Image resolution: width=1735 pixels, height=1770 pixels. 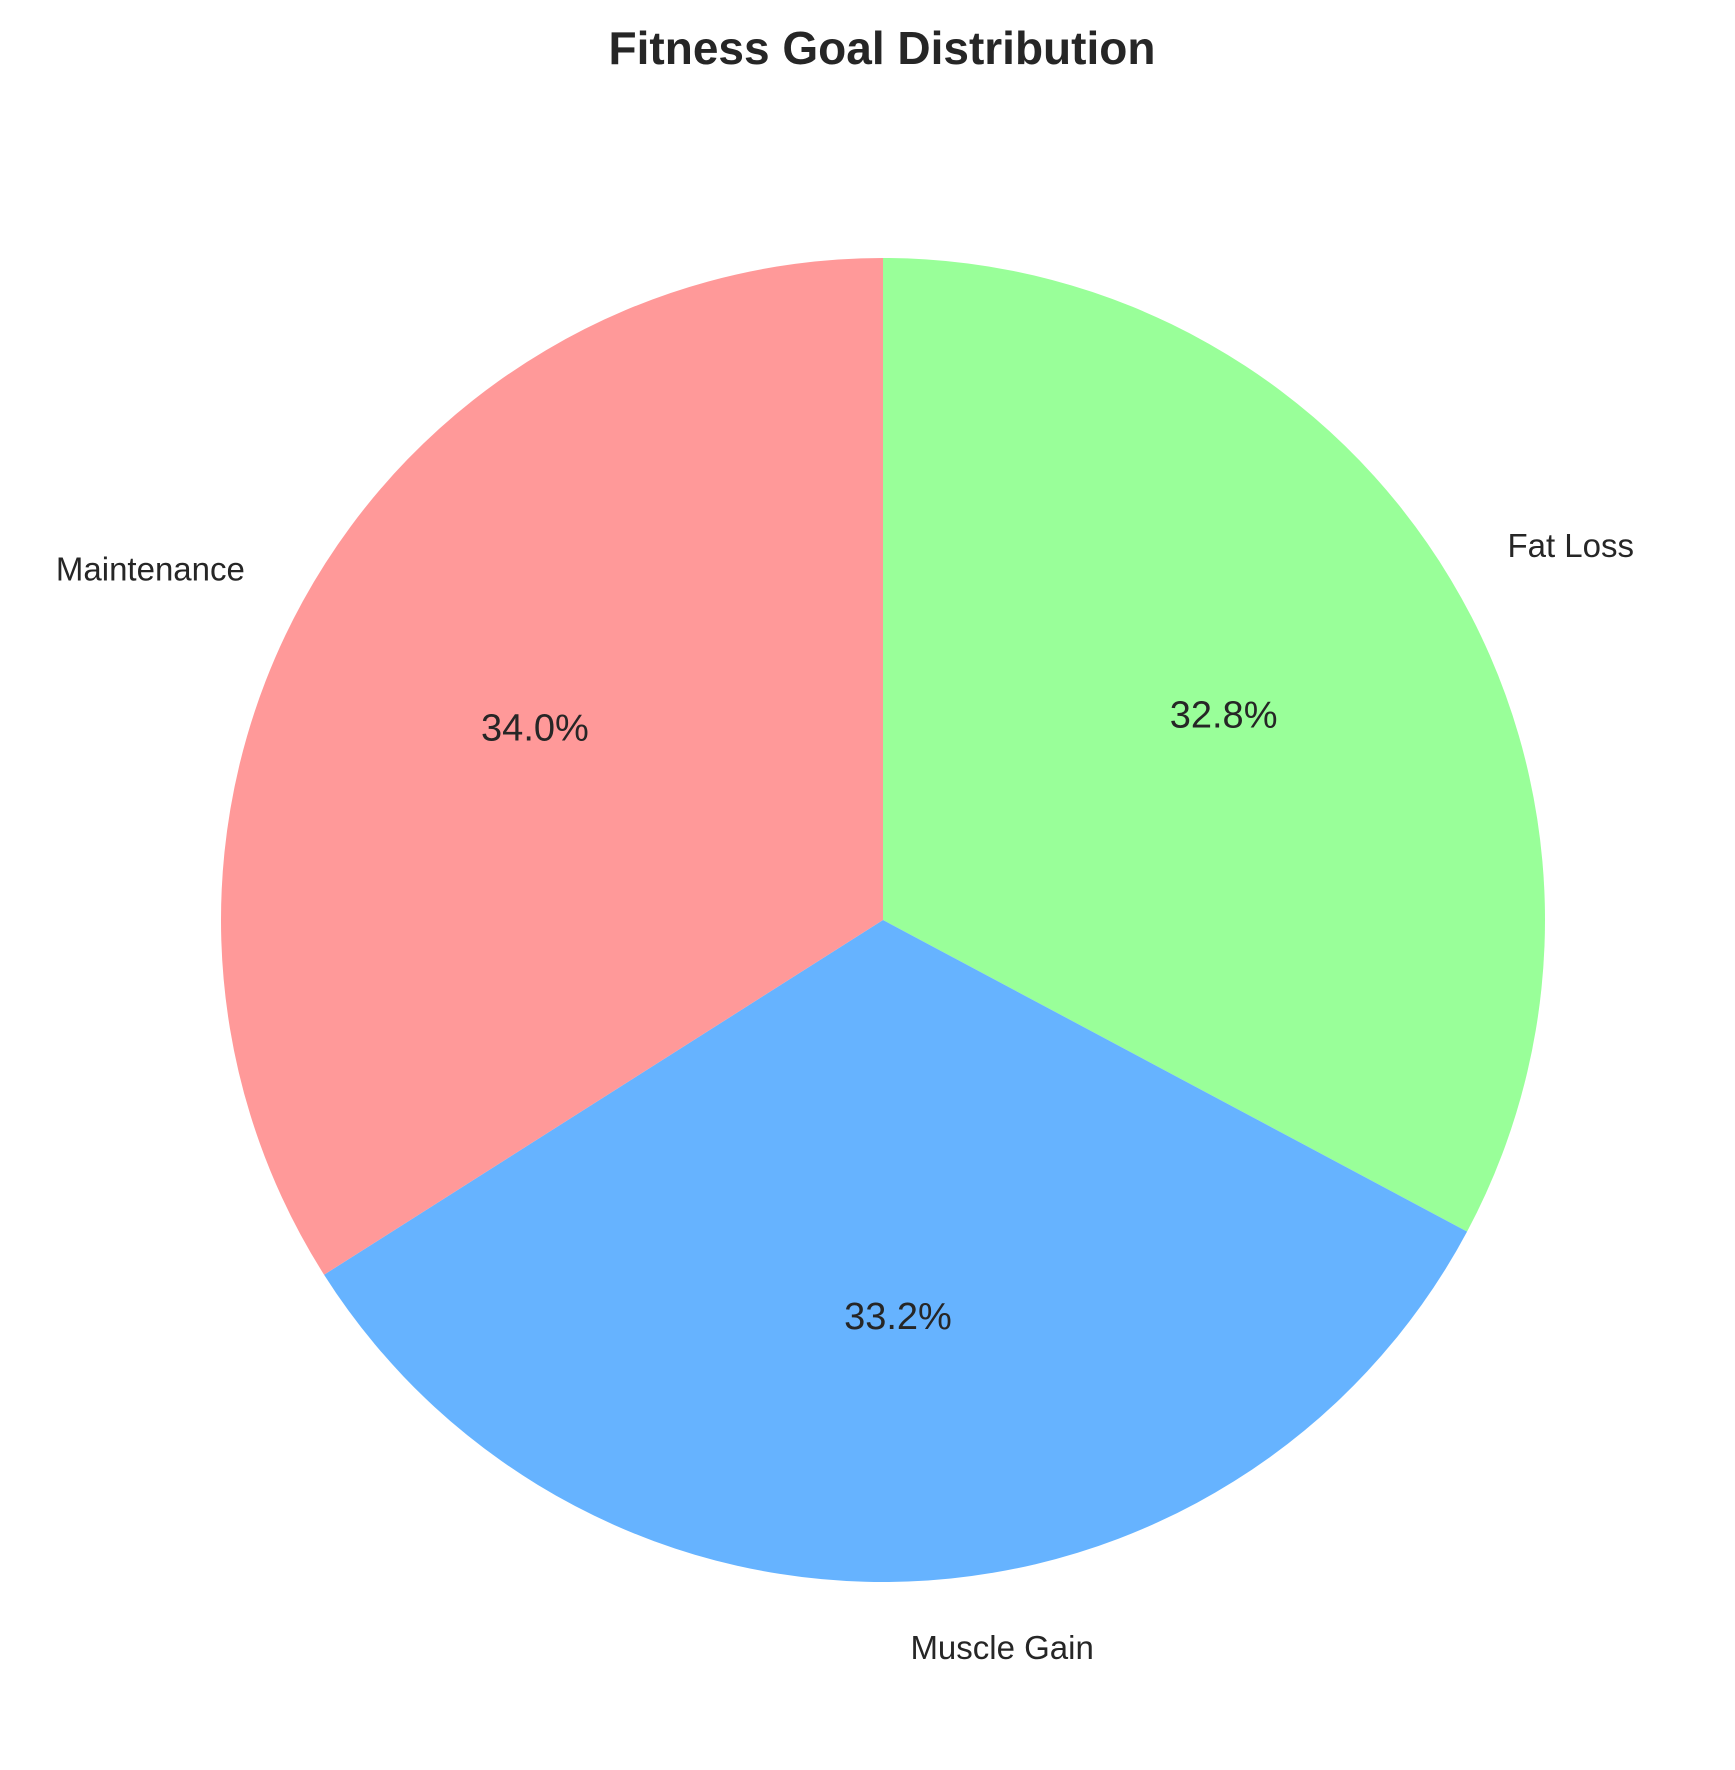 I want to click on slice-percent-muscle-gain: 33.2%, so click(x=898, y=1317).